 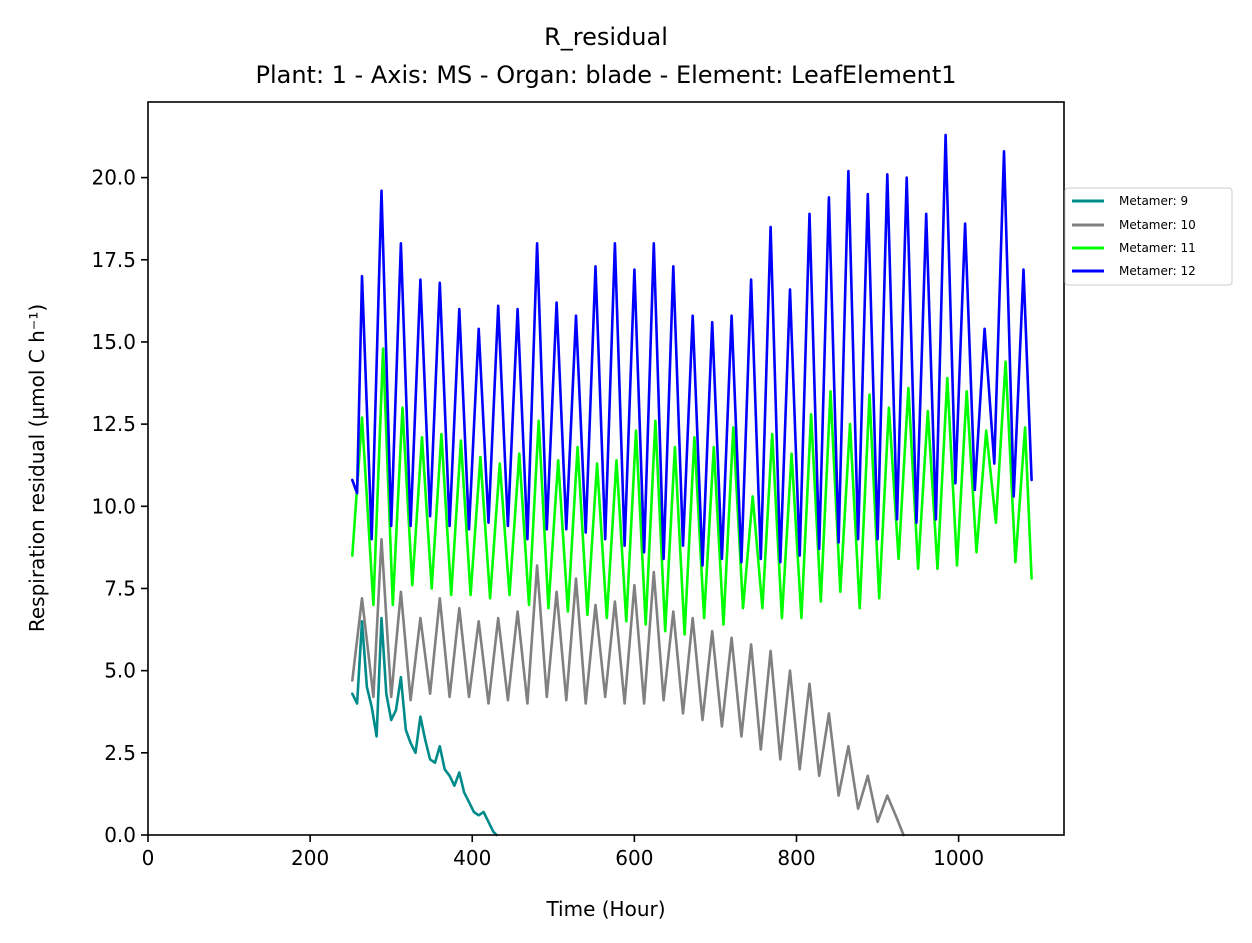 I want to click on y-tick-label: 15.0, so click(x=113, y=342).